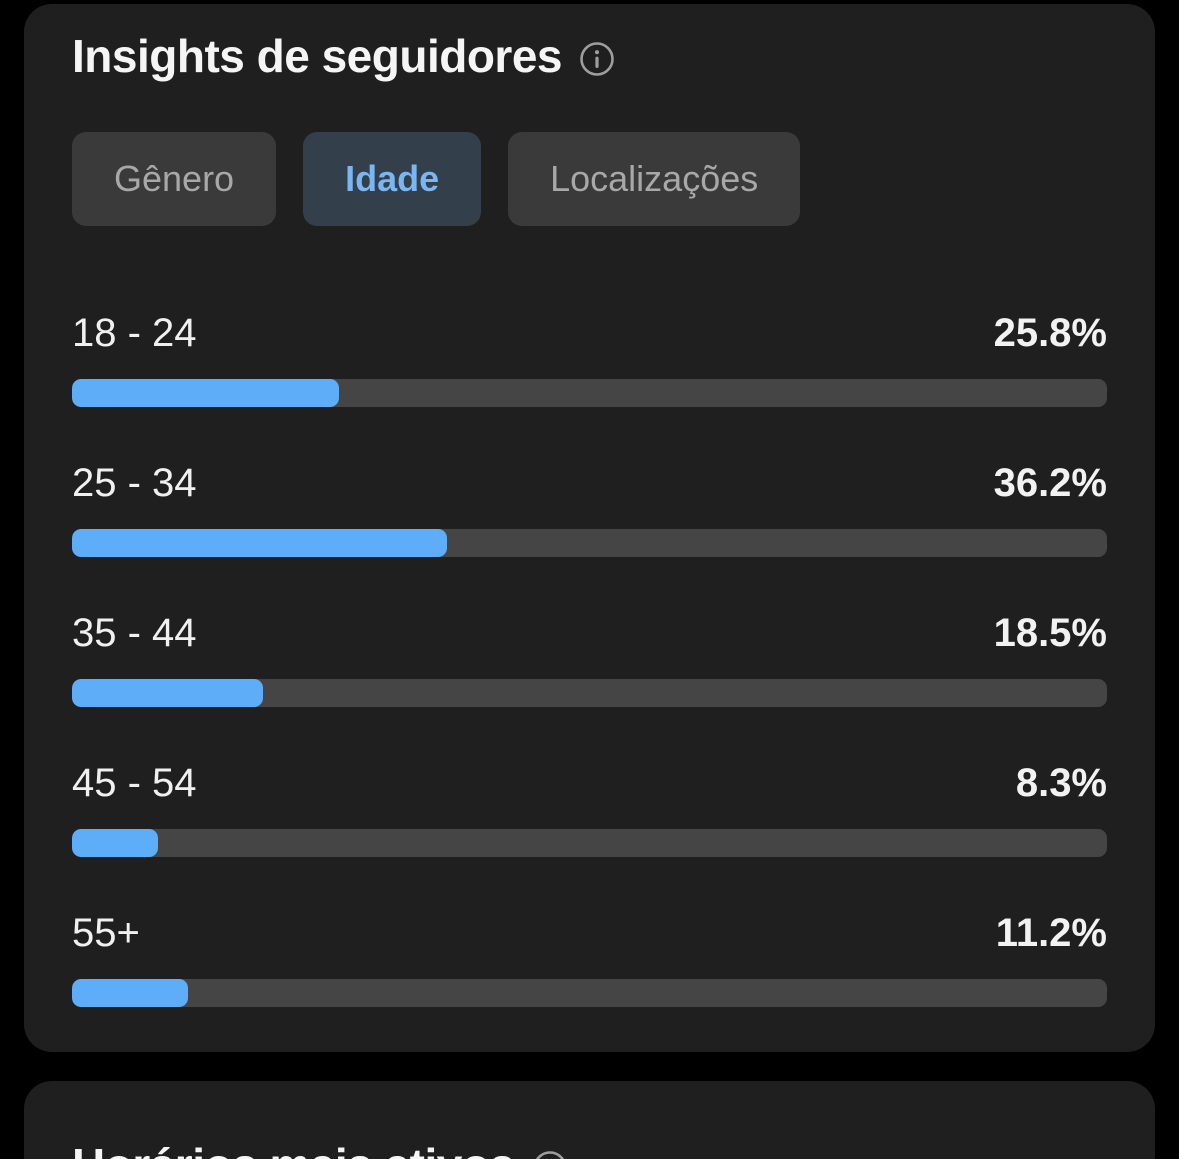 Image resolution: width=1179 pixels, height=1159 pixels. What do you see at coordinates (1051, 933) in the screenshot?
I see `age-percentage-value: 11.2%` at bounding box center [1051, 933].